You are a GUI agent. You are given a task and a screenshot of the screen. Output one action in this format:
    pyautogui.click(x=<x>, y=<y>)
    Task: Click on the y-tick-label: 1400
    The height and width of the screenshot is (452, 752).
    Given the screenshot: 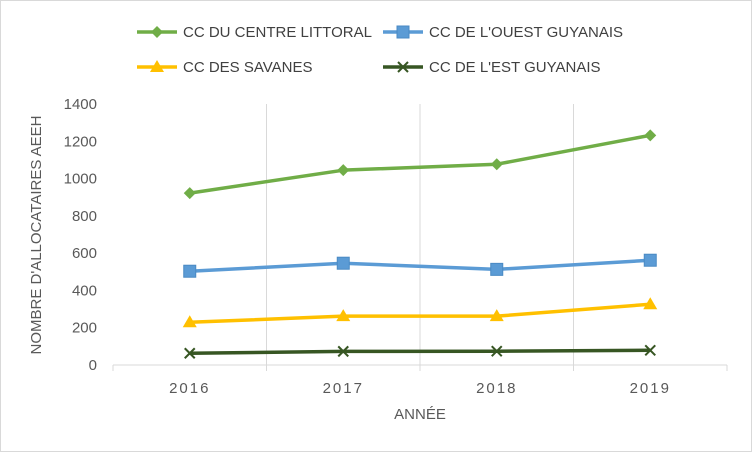 What is the action you would take?
    pyautogui.click(x=80, y=104)
    